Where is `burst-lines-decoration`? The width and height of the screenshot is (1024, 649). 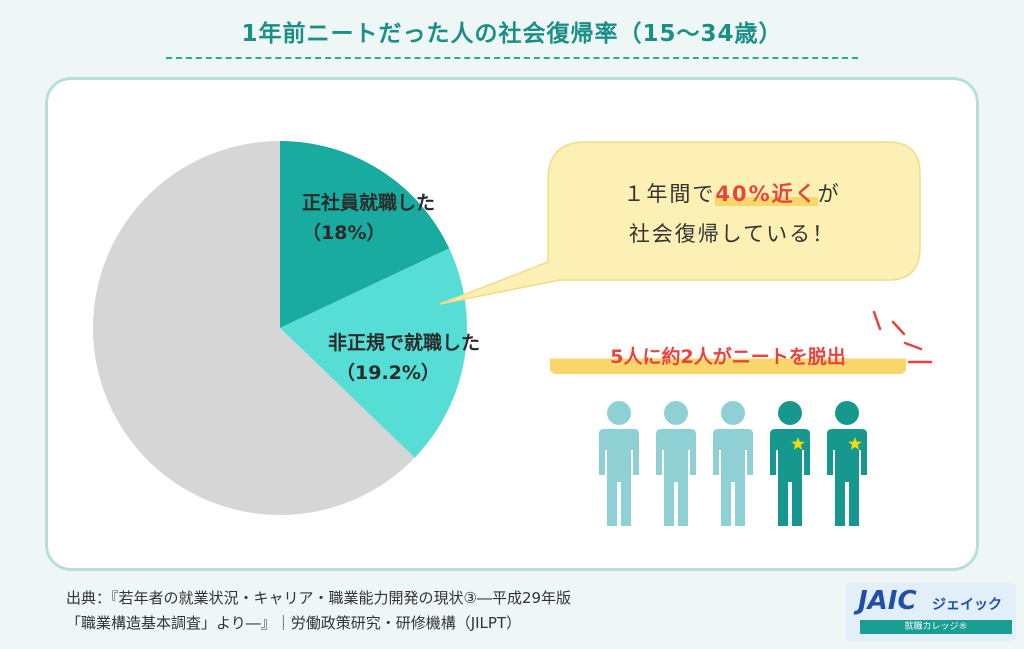
burst-lines-decoration is located at coordinates (902, 337).